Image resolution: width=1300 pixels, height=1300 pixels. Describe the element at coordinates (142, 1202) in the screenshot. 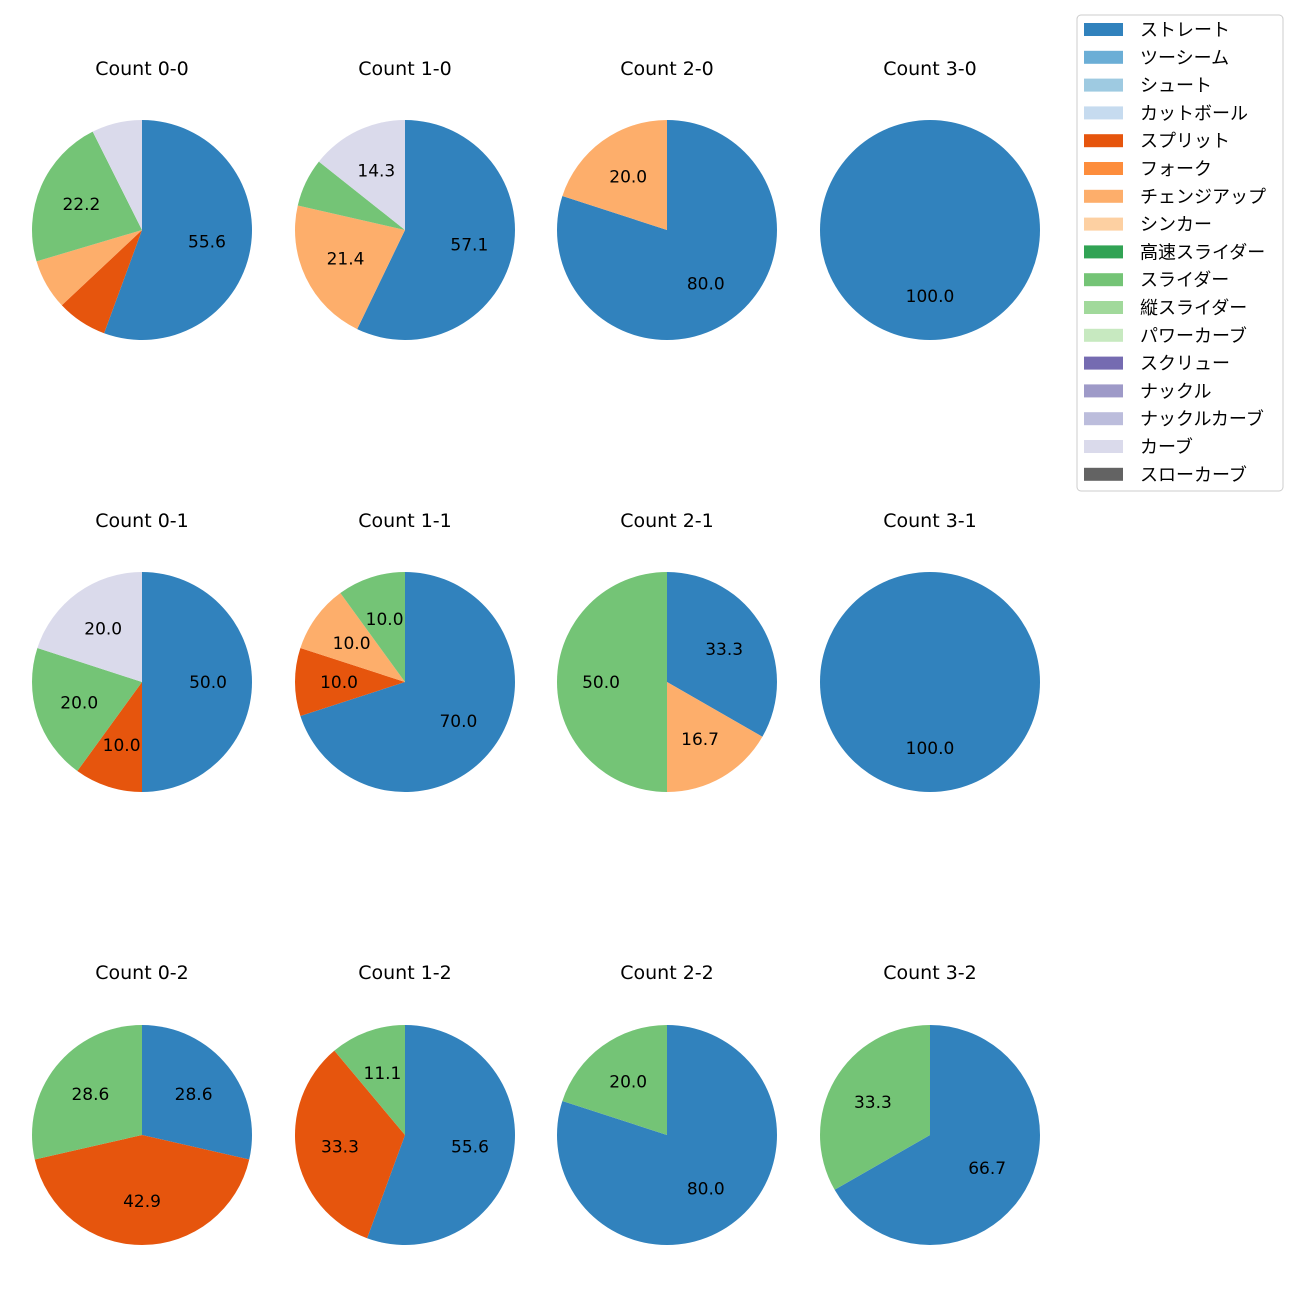

I see `slice-label: 42.9` at that location.